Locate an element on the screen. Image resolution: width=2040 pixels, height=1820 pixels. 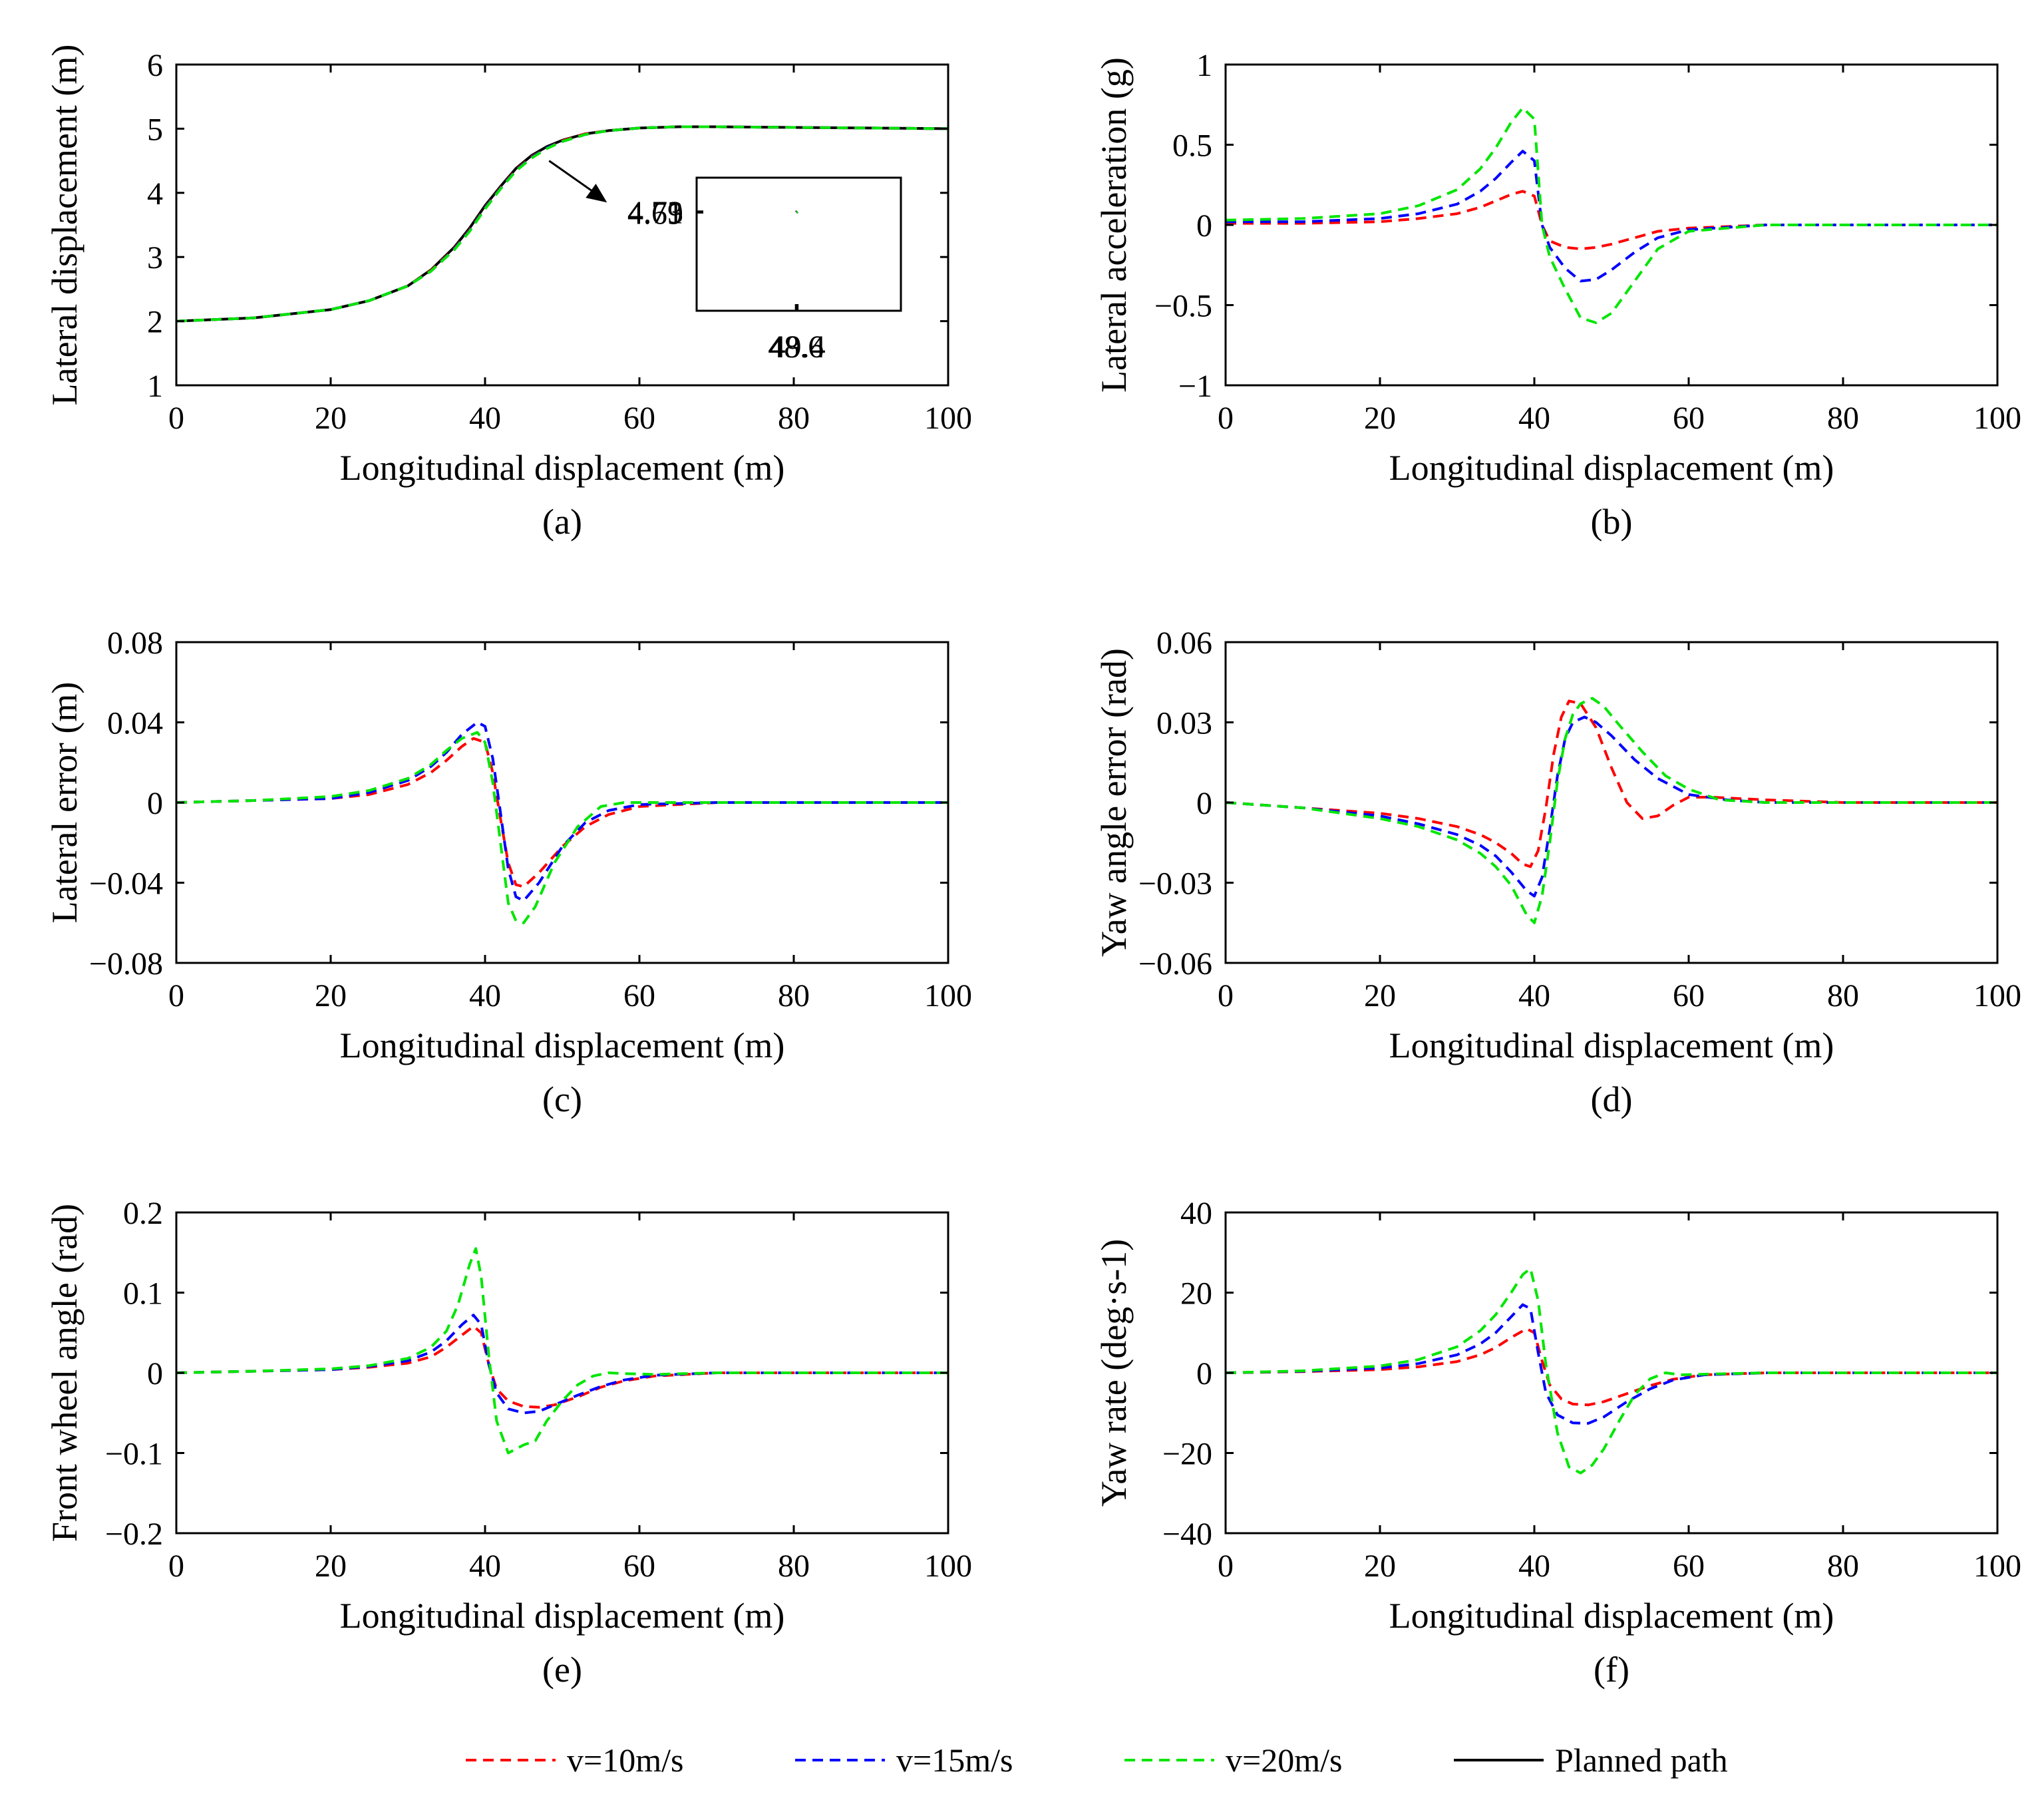
panel-e-y-tick-label: −0.1 is located at coordinates (134, 1454).